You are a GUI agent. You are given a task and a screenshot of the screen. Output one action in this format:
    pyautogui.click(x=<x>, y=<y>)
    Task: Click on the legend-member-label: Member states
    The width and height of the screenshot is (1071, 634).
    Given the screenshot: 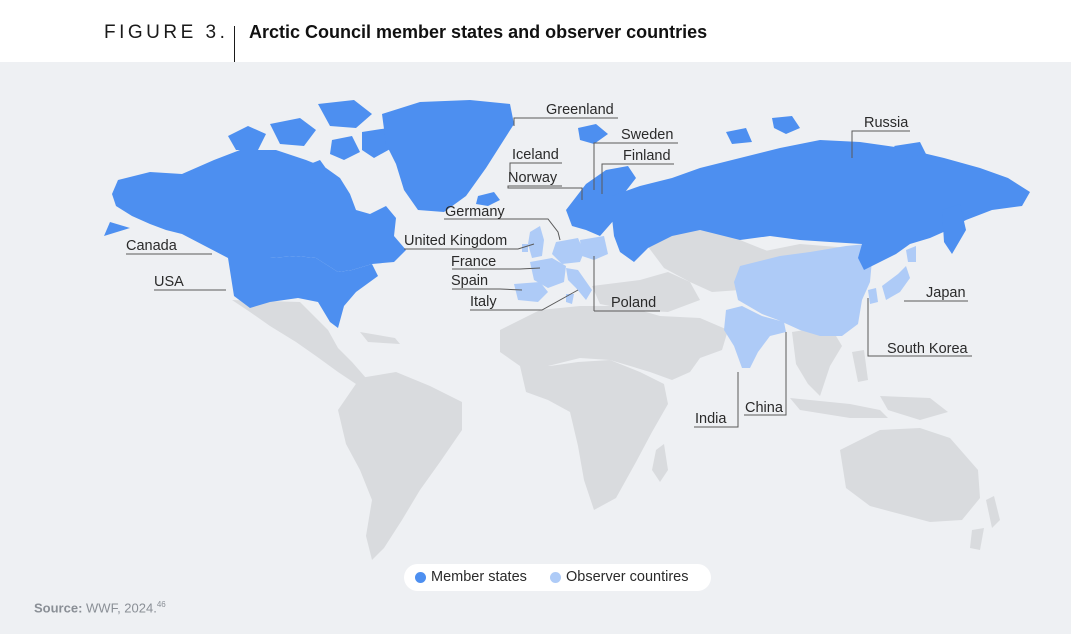 What is the action you would take?
    pyautogui.click(x=479, y=577)
    